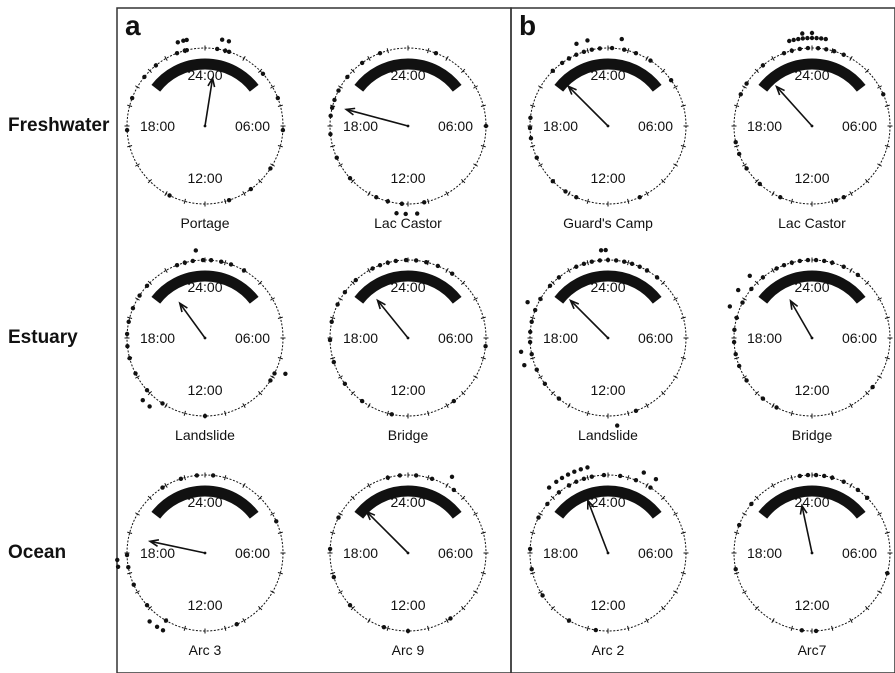 Image resolution: width=895 pixels, height=673 pixels. What do you see at coordinates (59, 125) in the screenshot?
I see `row-label-freshwater: Freshwater` at bounding box center [59, 125].